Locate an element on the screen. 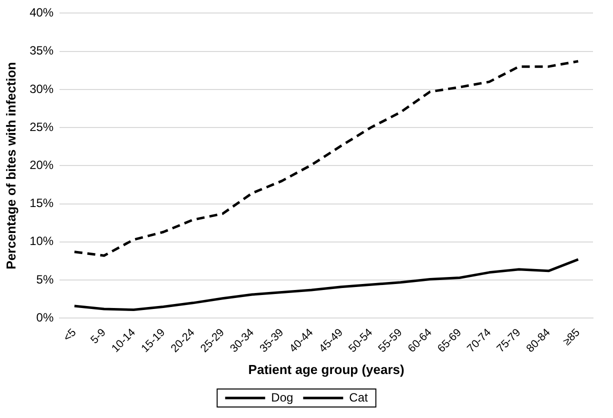 This screenshot has width=613, height=418. legend-label: Dog is located at coordinates (282, 397).